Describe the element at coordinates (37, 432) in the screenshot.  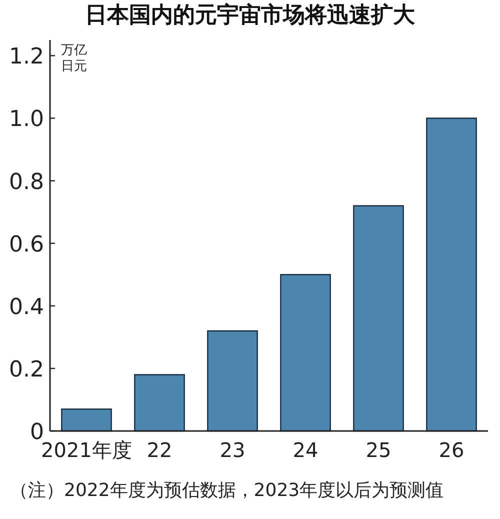
I see `y-tick-label: 0` at that location.